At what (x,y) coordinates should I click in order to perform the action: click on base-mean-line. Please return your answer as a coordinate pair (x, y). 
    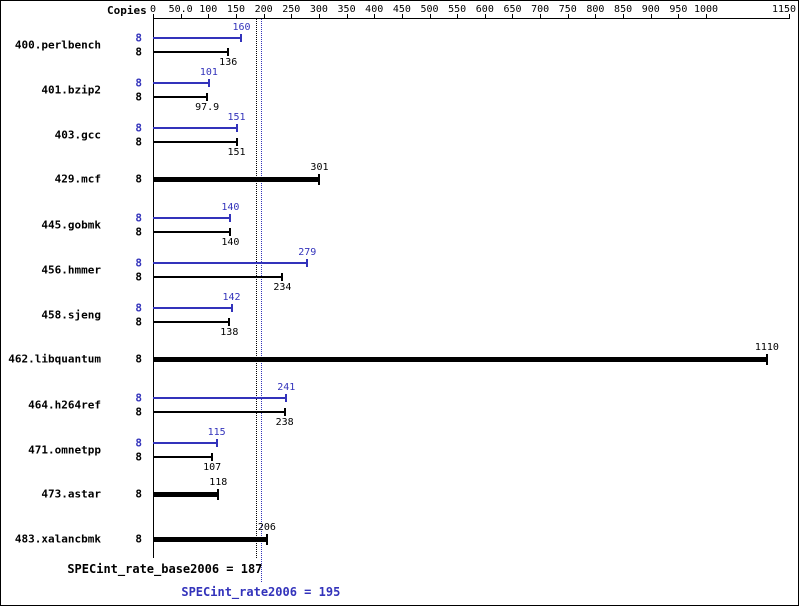
    Looking at the image, I should click on (257, 288).